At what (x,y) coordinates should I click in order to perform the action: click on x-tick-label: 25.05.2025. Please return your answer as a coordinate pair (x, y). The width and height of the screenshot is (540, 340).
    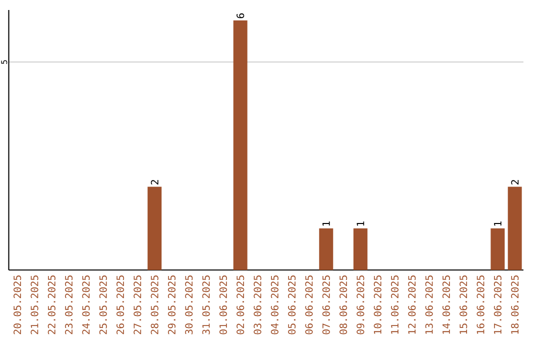
    Looking at the image, I should click on (103, 305).